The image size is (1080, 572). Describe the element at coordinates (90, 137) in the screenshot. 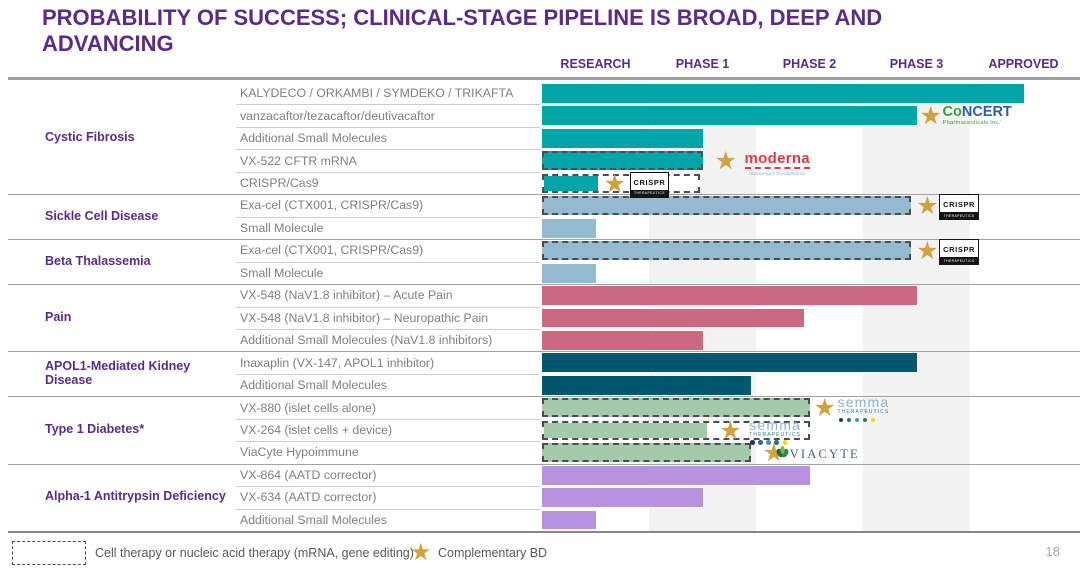

I see `disease-label-cystic-fibrosis: Cystic Fibrosis` at that location.